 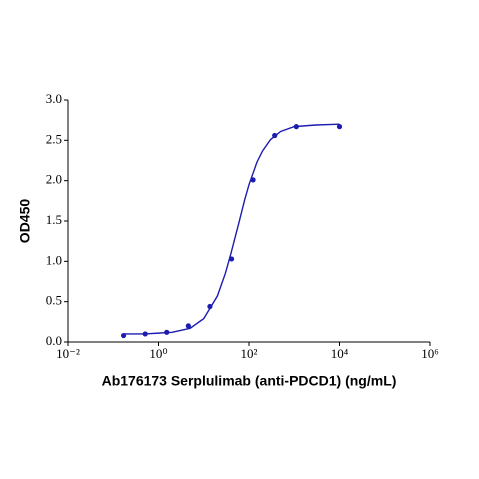 I want to click on y-tick-label: 3.0, so click(x=54, y=98).